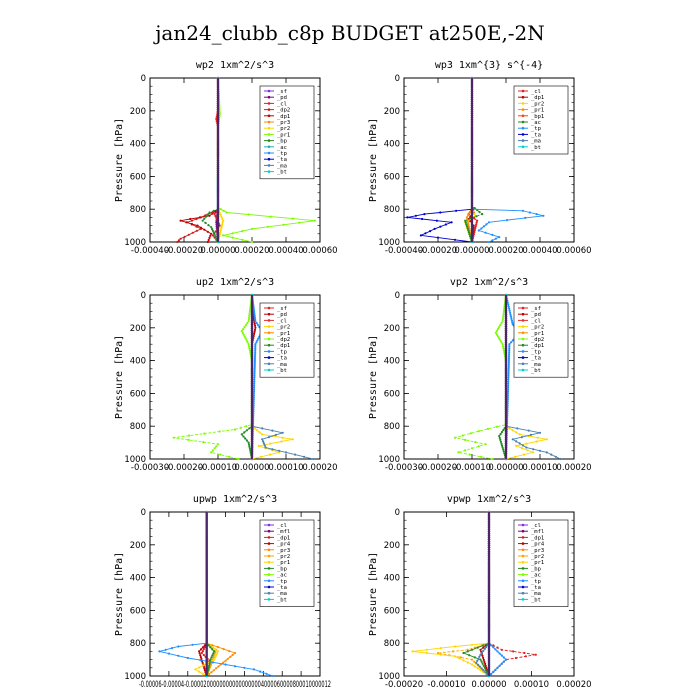 The width and height of the screenshot is (700, 700). I want to click on x-tick-label: 0.00010, so click(539, 468).